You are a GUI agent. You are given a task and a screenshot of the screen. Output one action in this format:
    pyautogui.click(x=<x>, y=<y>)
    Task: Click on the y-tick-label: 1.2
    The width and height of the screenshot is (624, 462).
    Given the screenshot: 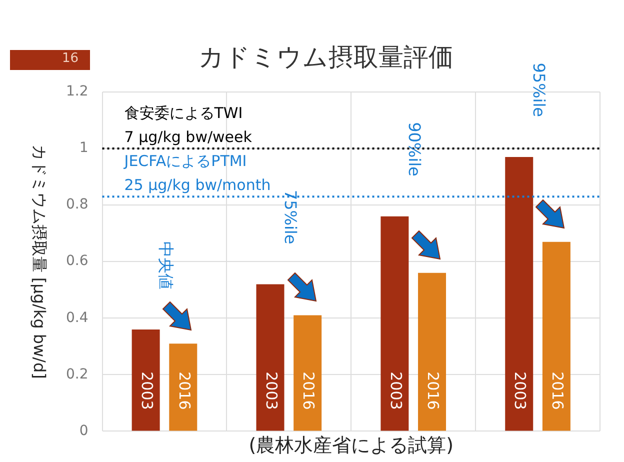 What is the action you would take?
    pyautogui.click(x=77, y=92)
    